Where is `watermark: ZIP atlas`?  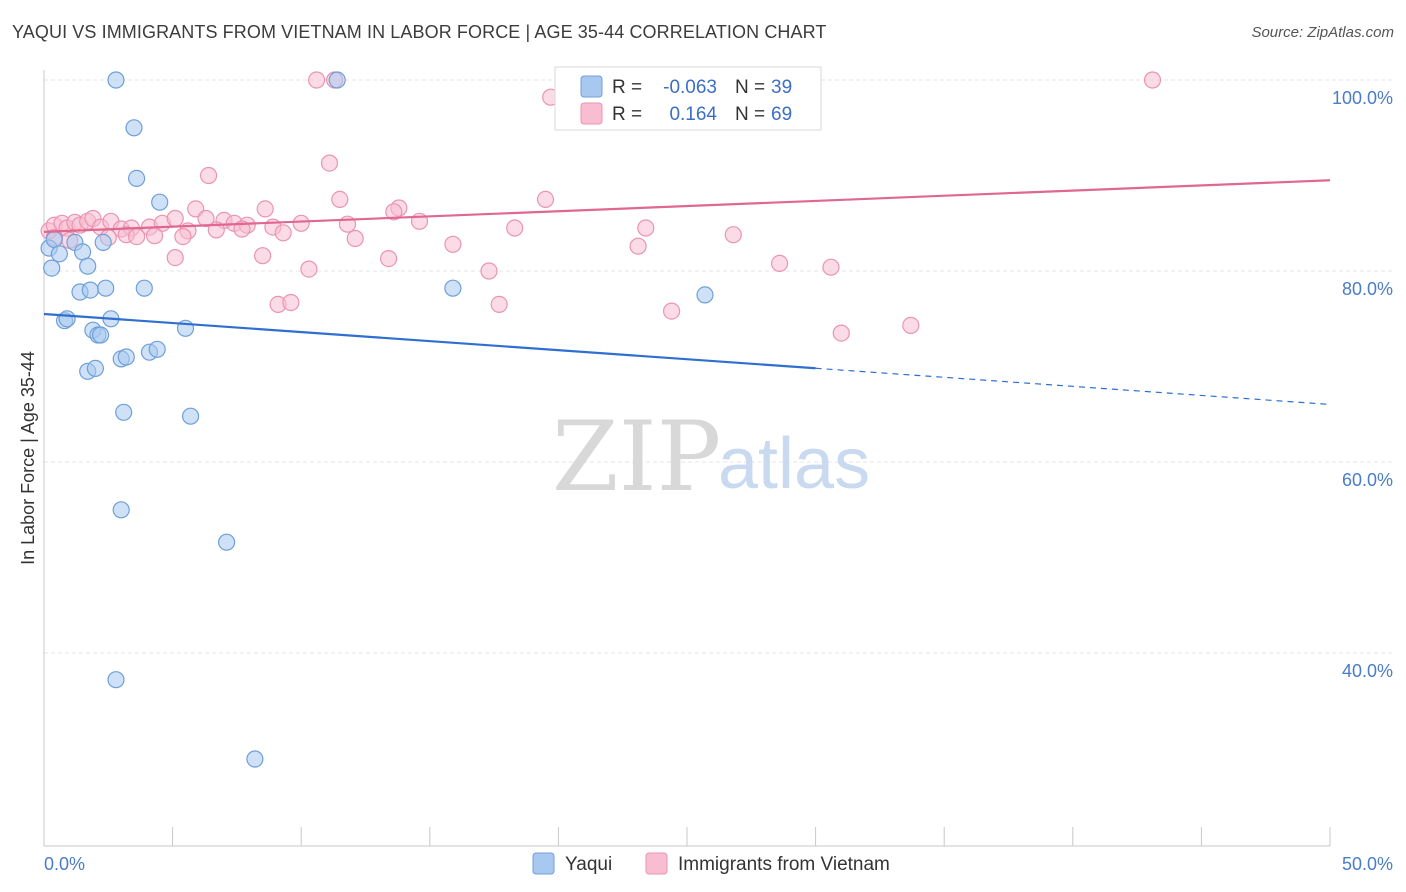
watermark: ZIP atlas is located at coordinates (711, 457).